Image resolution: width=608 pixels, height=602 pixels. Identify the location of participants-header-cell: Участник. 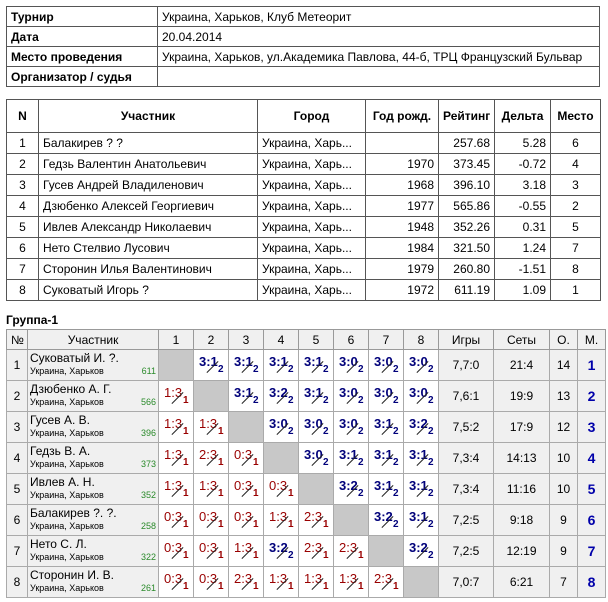
(148, 116).